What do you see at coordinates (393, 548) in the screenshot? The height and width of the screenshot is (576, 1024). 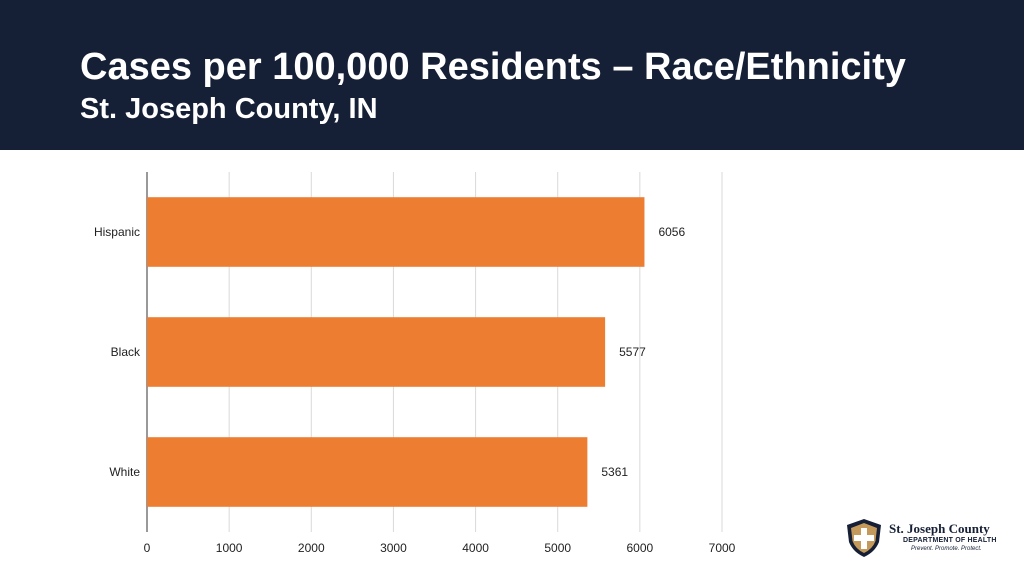 I see `x-tick-label: 3000` at bounding box center [393, 548].